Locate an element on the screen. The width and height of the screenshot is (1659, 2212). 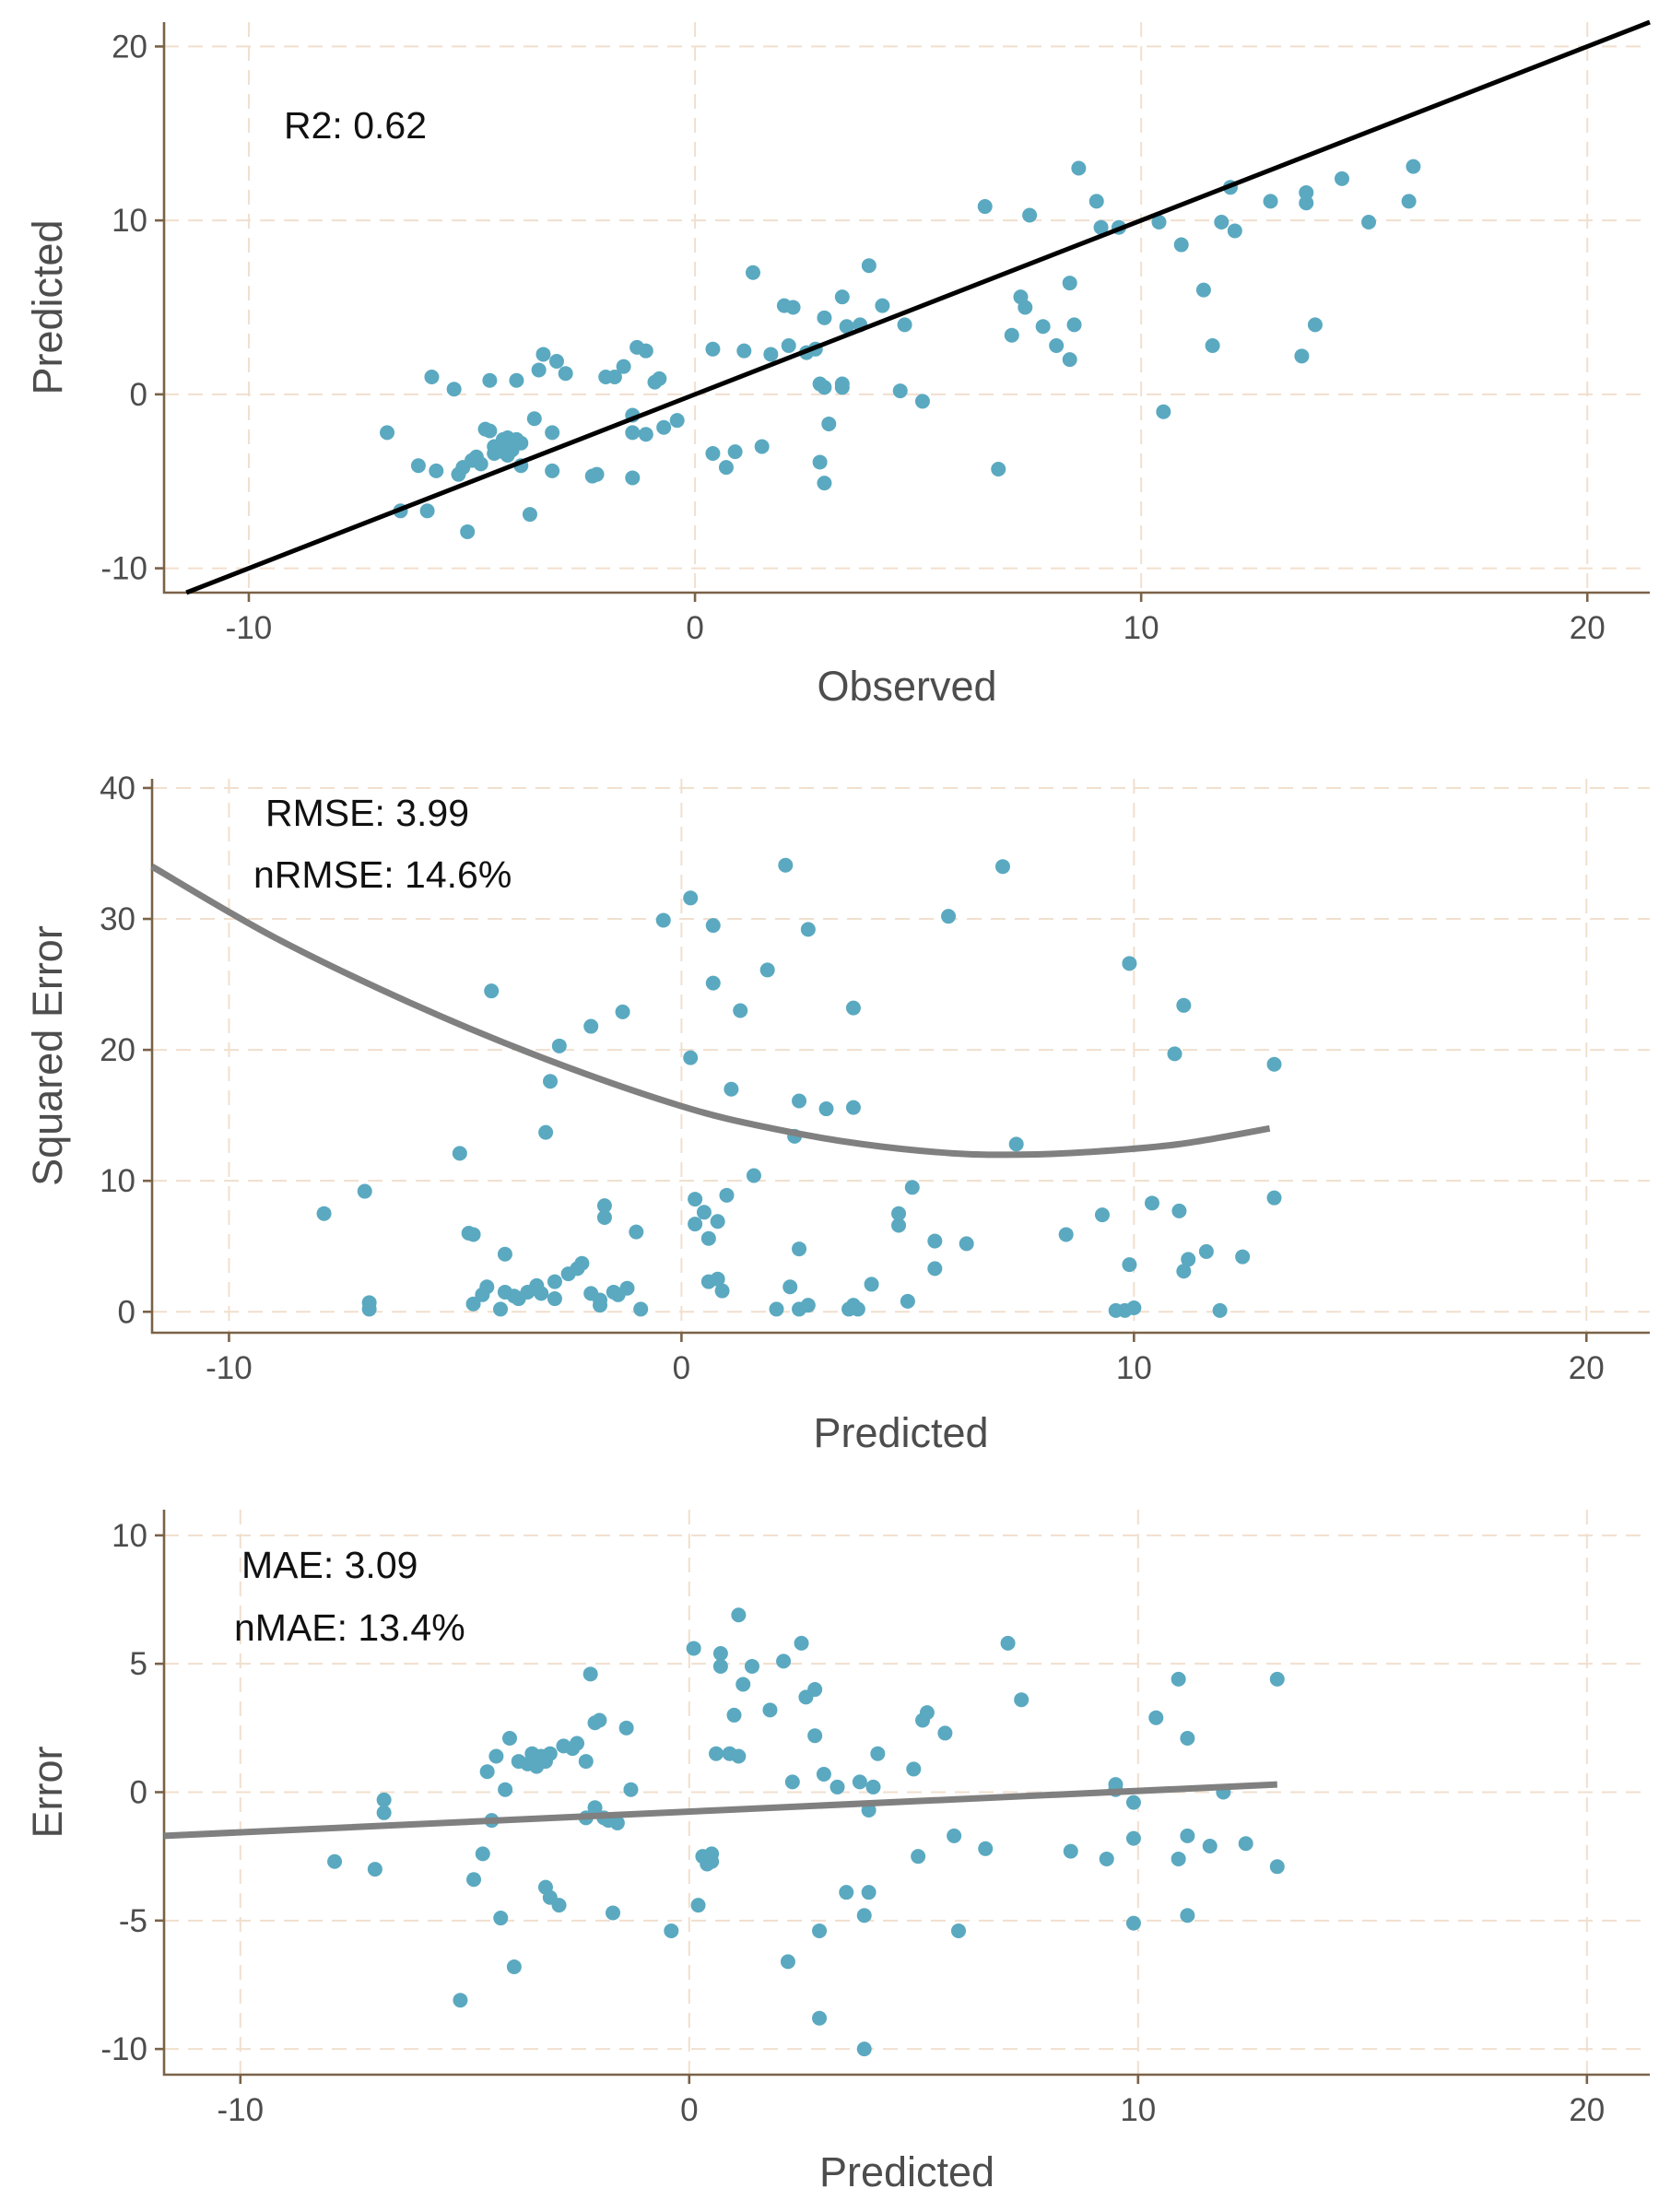
x-tick-label: 0 is located at coordinates (694, 628).